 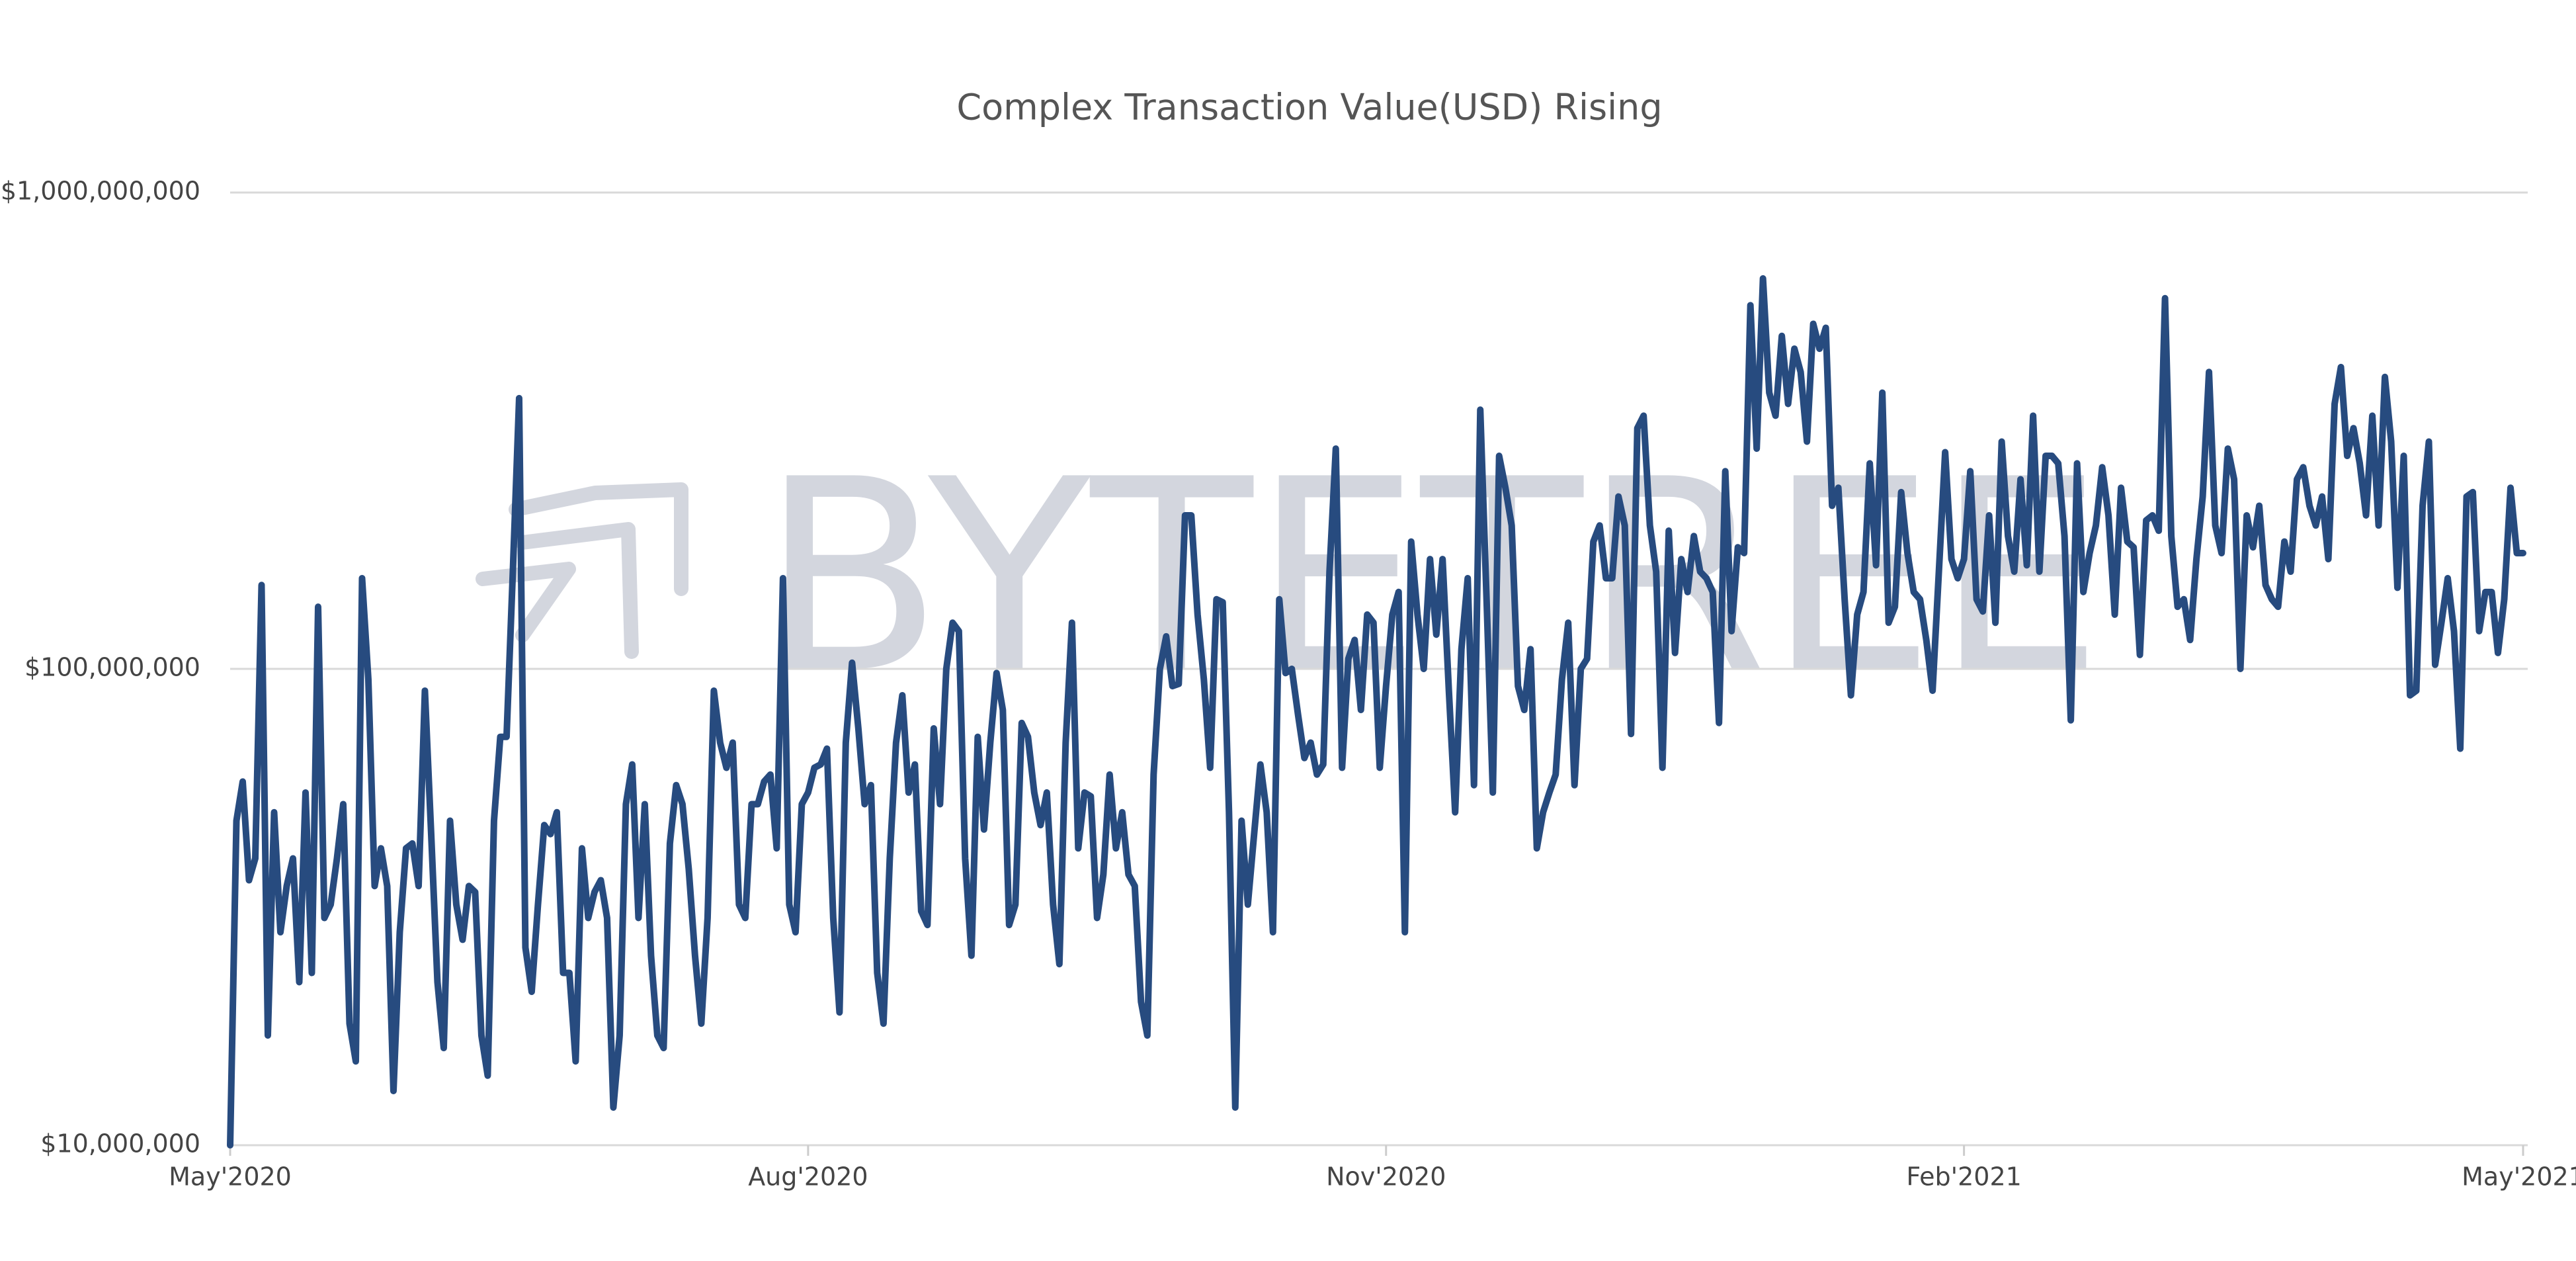 What do you see at coordinates (101, 191) in the screenshot?
I see `y-tick-label: $1,000,000,000` at bounding box center [101, 191].